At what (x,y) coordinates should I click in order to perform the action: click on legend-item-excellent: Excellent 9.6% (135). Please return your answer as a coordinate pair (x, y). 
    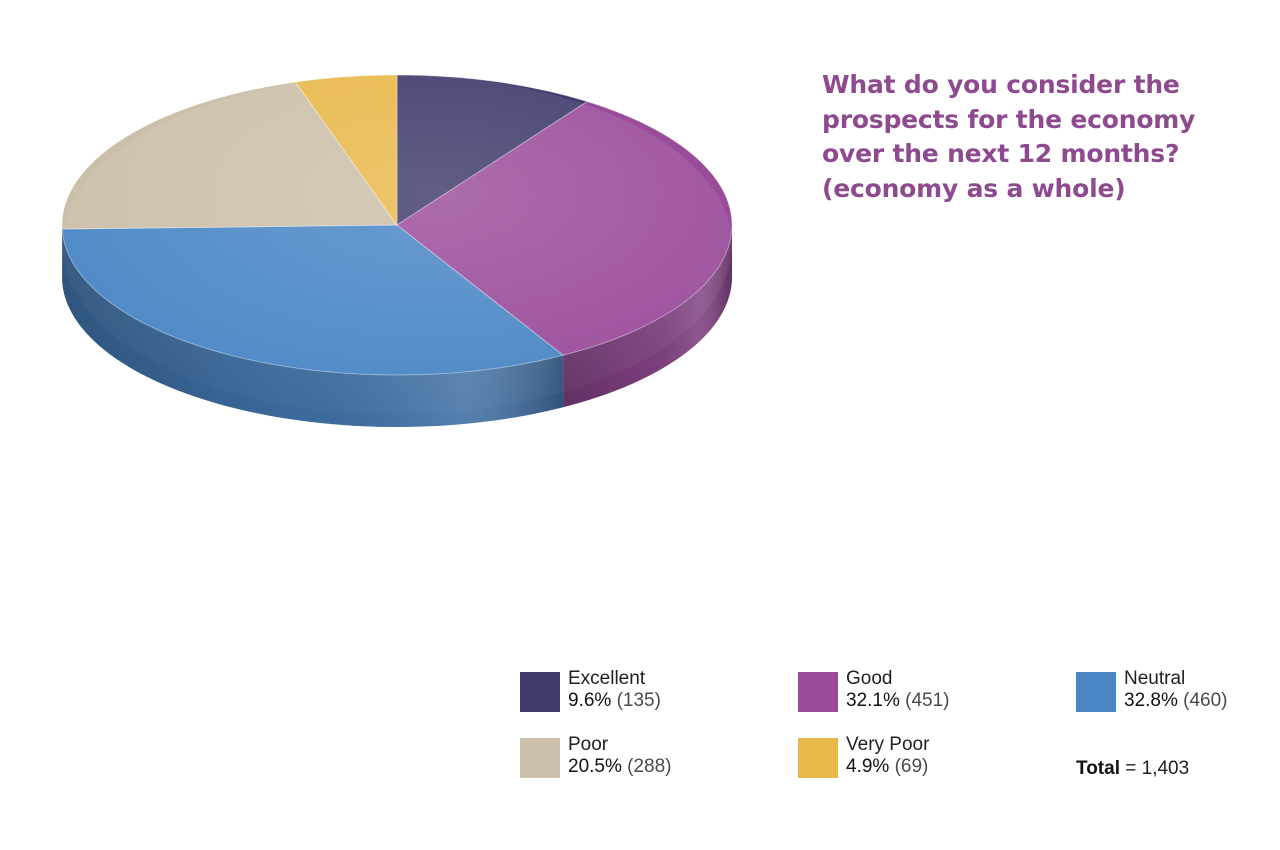
    Looking at the image, I should click on (590, 691).